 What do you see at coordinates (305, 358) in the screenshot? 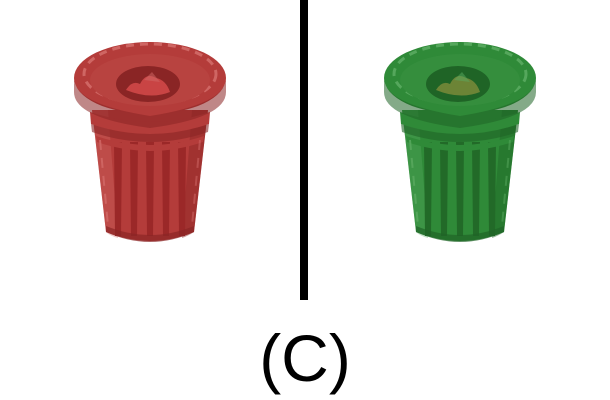
I see `caption-label: (C)` at bounding box center [305, 358].